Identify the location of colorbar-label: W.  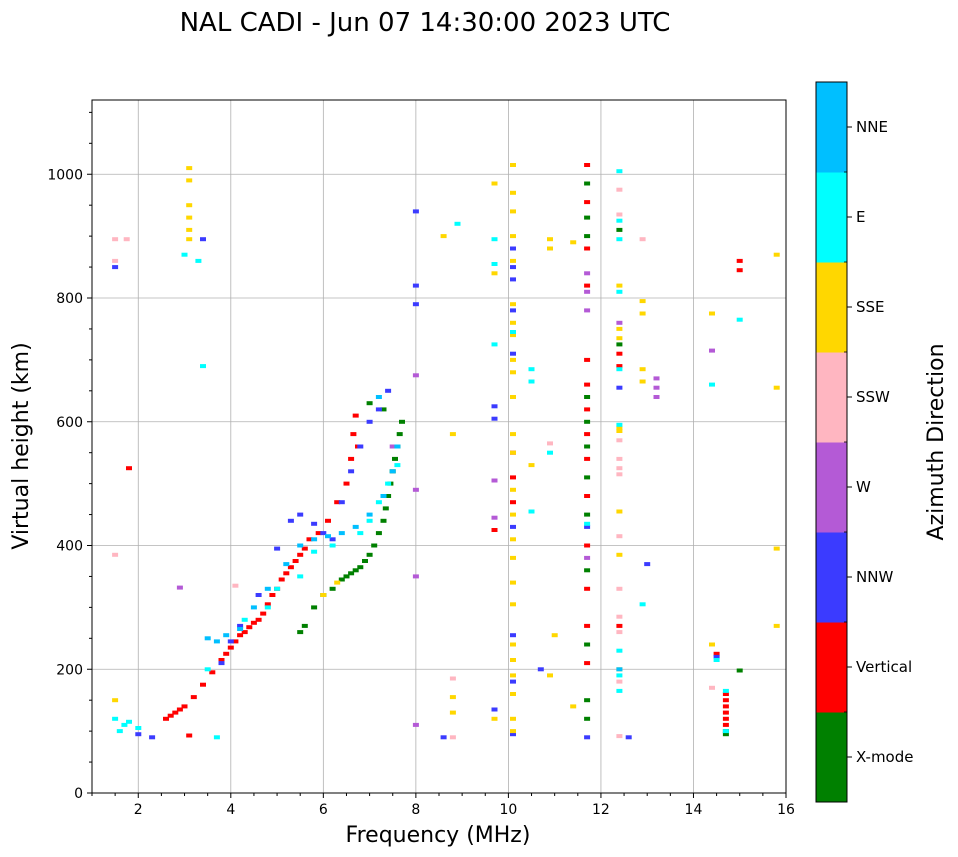
(863, 487).